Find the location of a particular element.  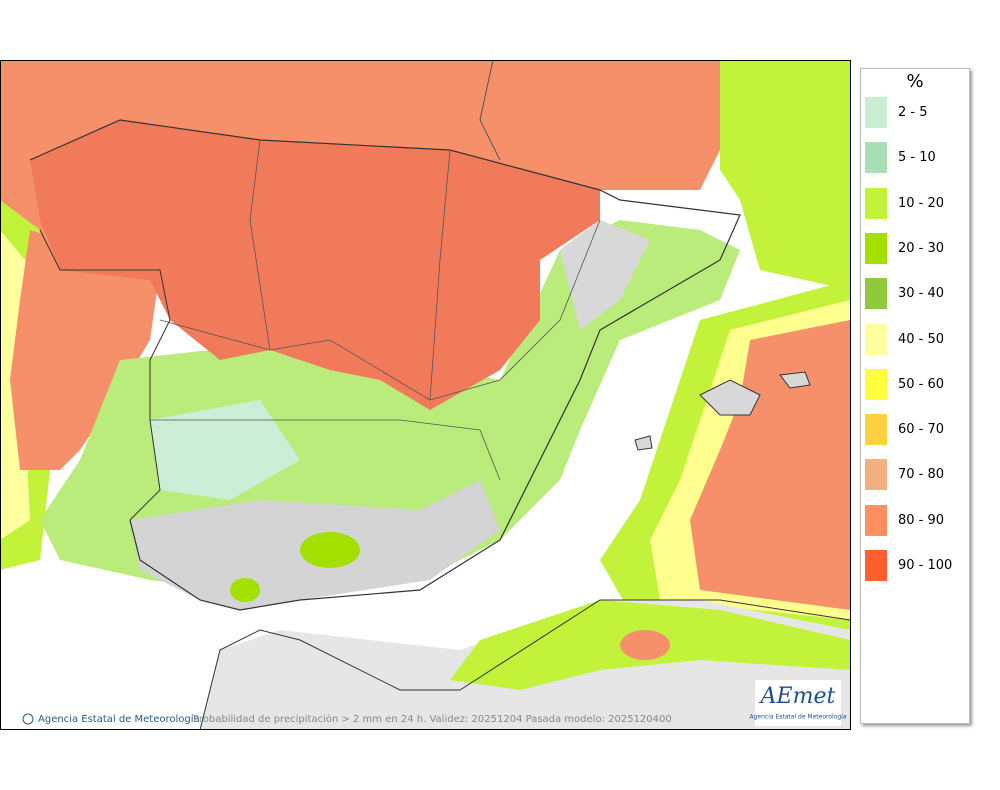

sea-fringe is located at coordinates (785, 175).